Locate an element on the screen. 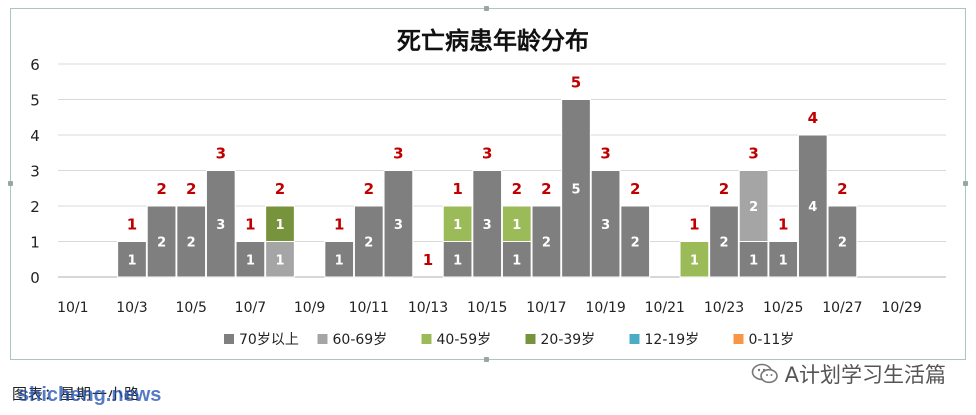 Image resolution: width=976 pixels, height=415 pixels. total-value-label: 4 is located at coordinates (813, 118).